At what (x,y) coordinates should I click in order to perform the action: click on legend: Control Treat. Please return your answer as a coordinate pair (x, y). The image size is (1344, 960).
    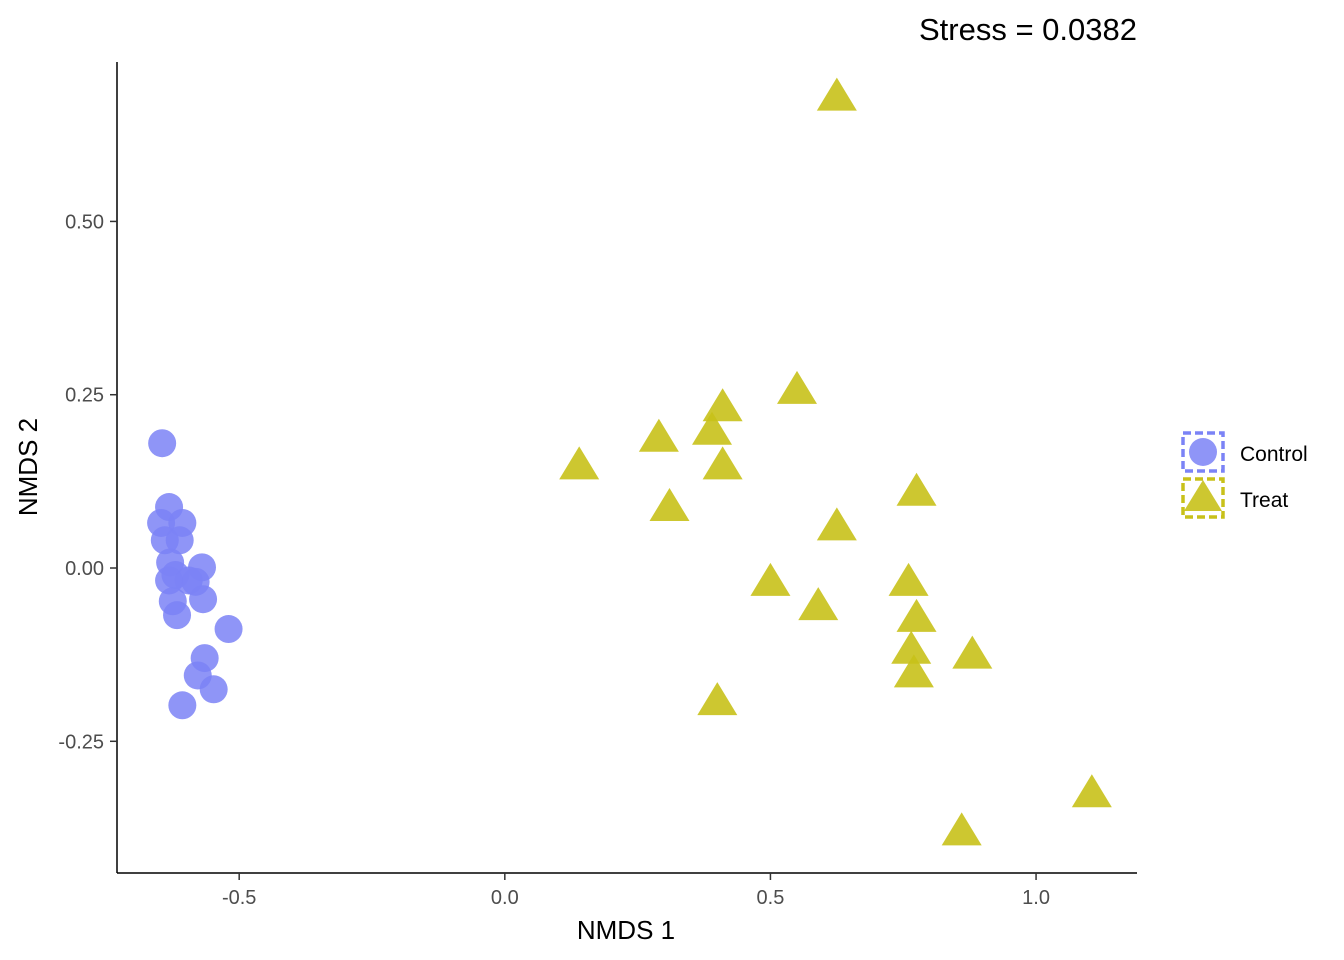
    Looking at the image, I should click on (1244, 475).